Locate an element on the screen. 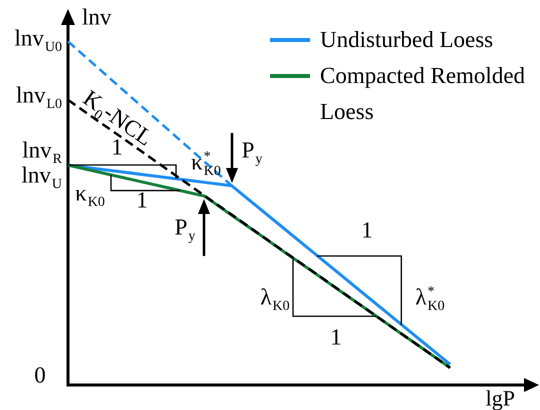 The width and height of the screenshot is (540, 410). legend-label: Compacted Remolded Loess is located at coordinates (423, 94).